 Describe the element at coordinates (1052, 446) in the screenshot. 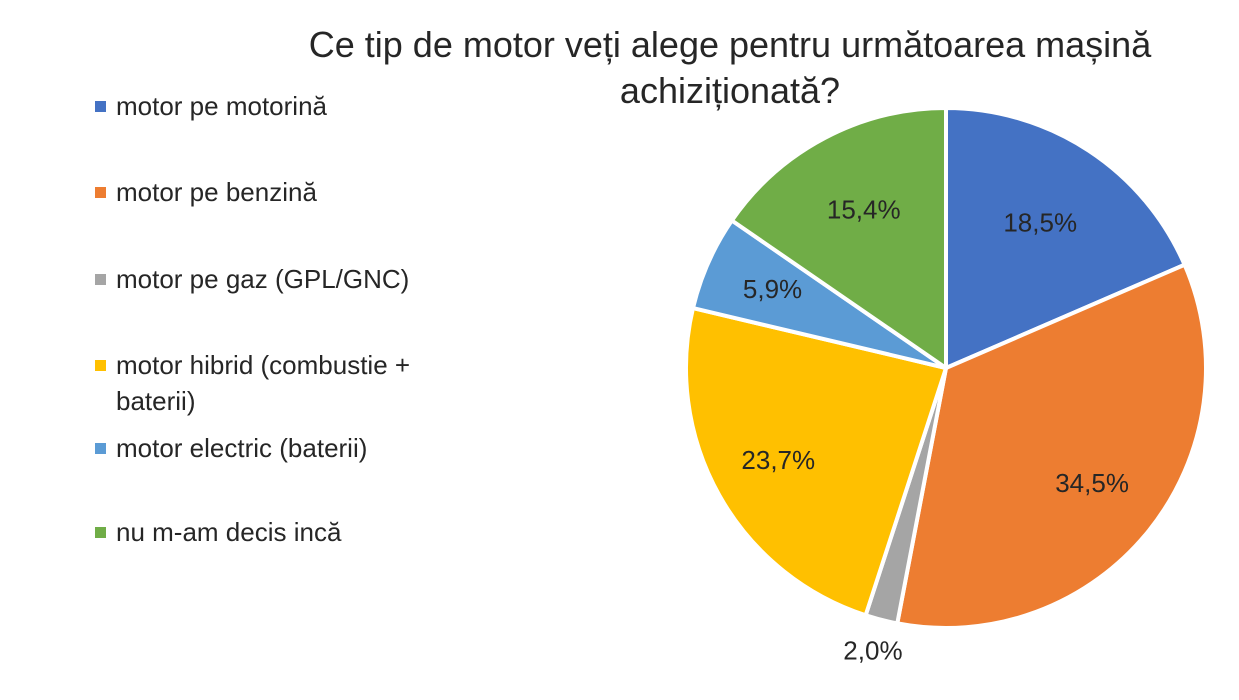

I see `pie-slice-petrol` at that location.